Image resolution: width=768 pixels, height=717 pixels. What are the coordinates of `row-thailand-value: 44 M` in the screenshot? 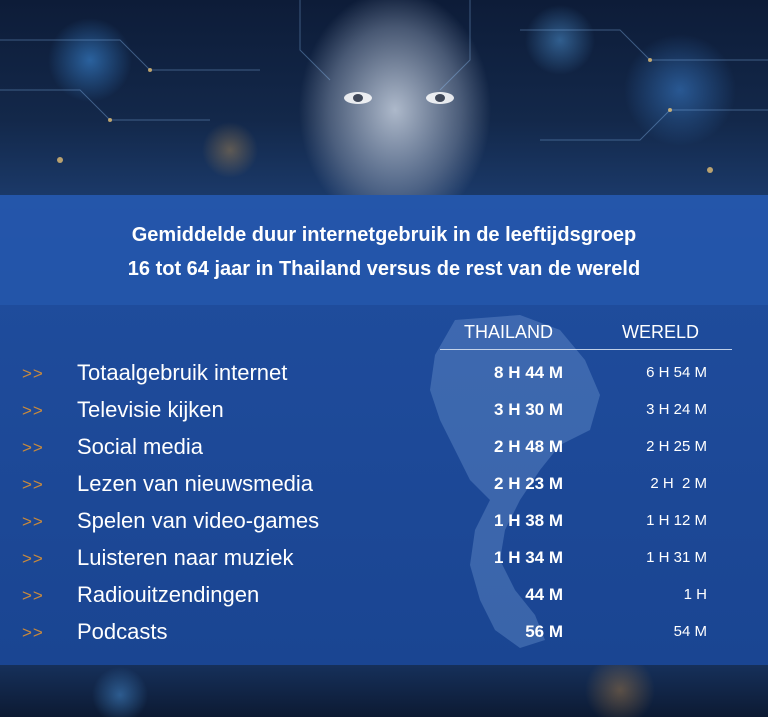 It's located at (544, 594).